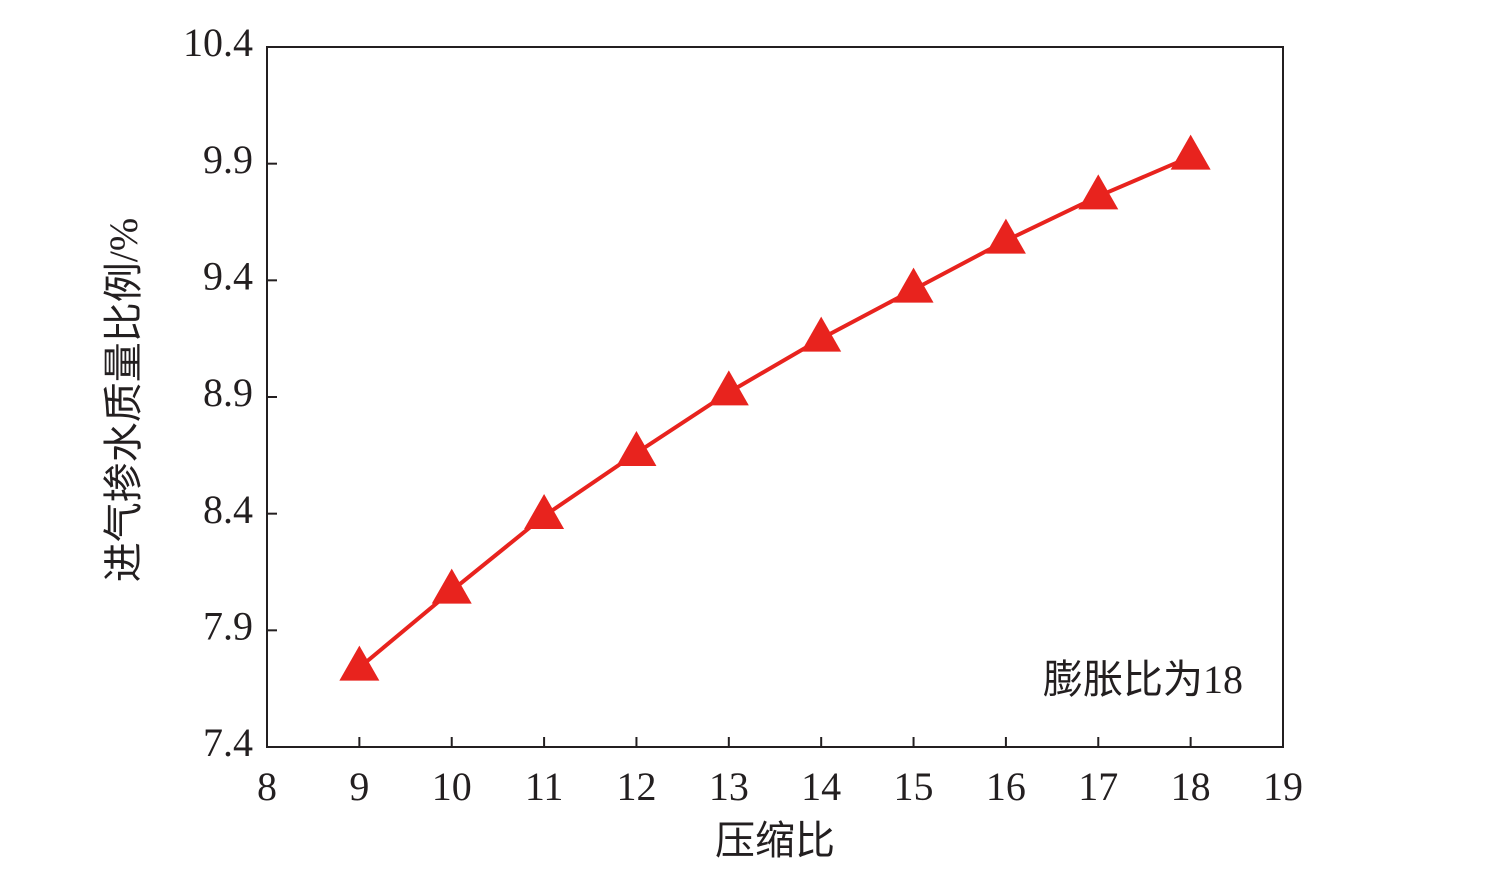 This screenshot has width=1500, height=876. I want to click on x-tick-label: 14, so click(821, 786).